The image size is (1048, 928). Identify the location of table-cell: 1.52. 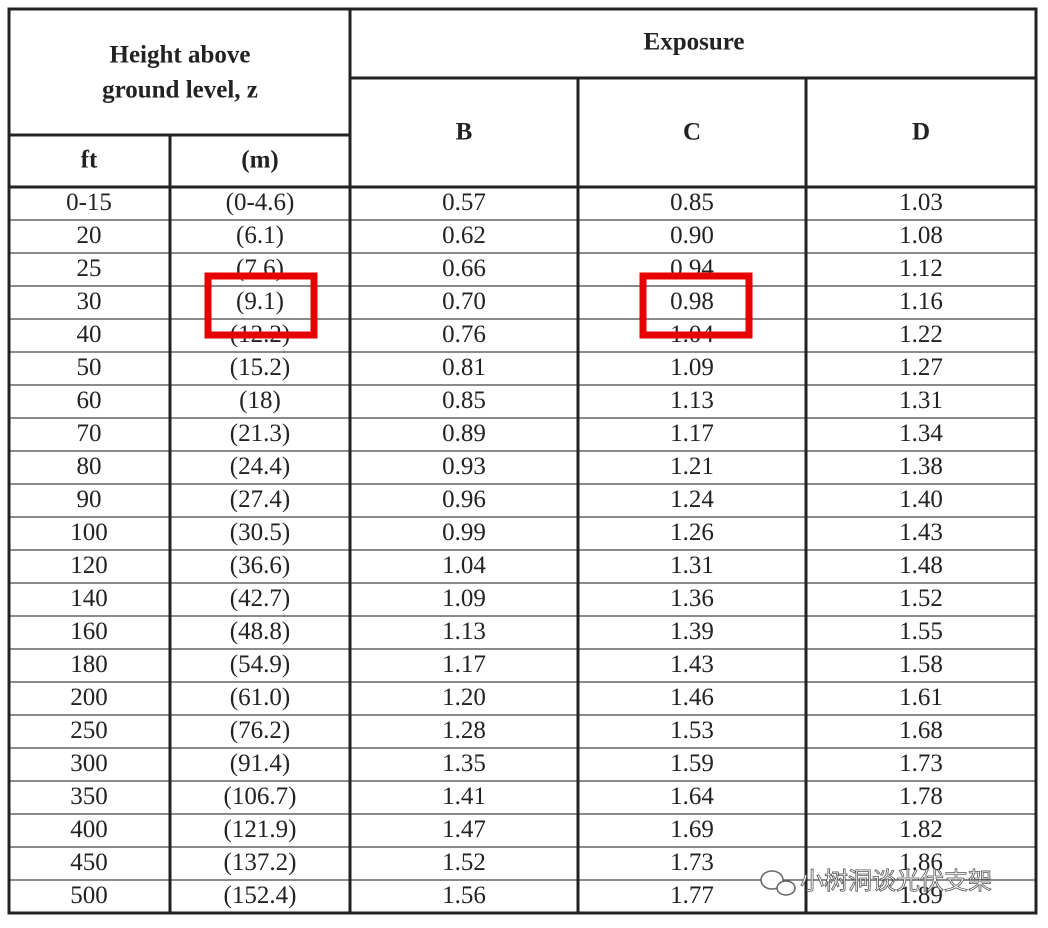
(921, 598).